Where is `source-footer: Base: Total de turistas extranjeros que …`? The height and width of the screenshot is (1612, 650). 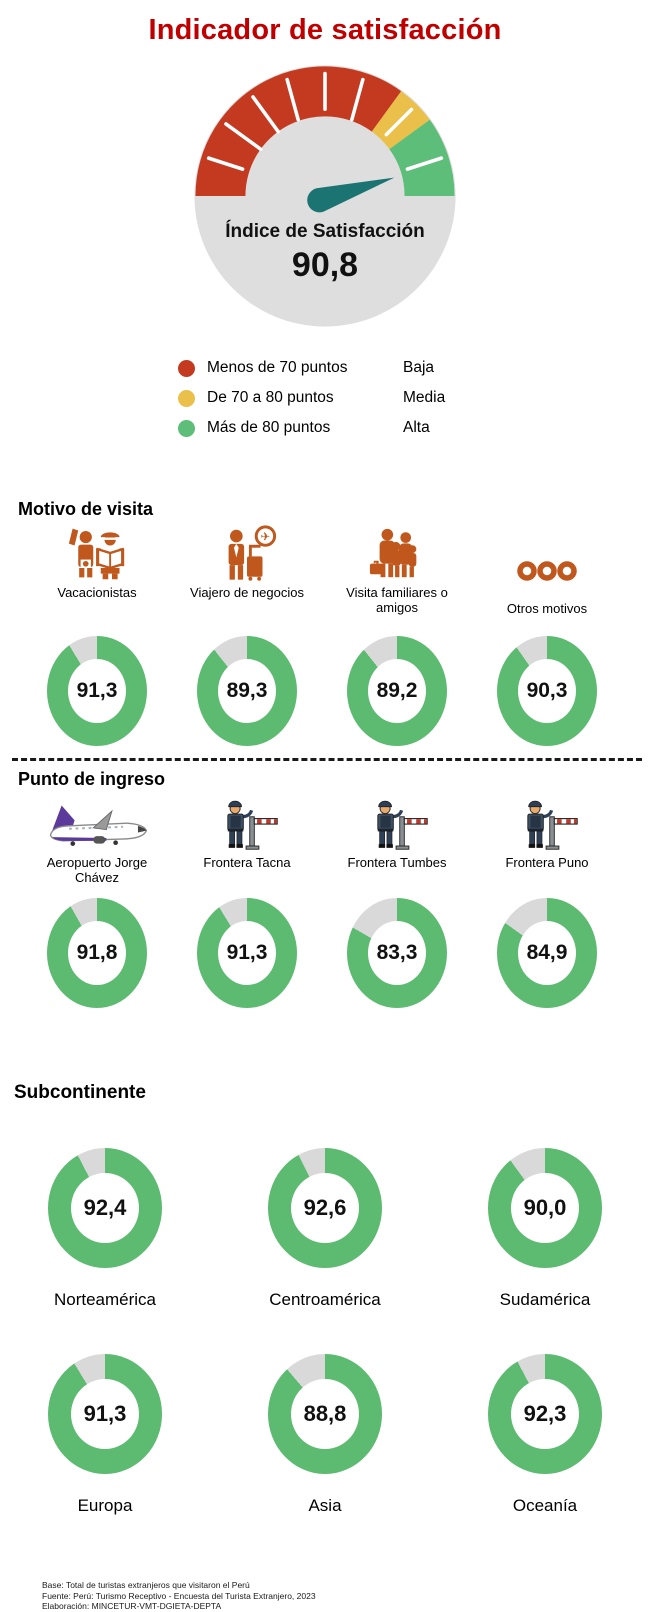 source-footer: Base: Total de turistas extranjeros que … is located at coordinates (346, 1596).